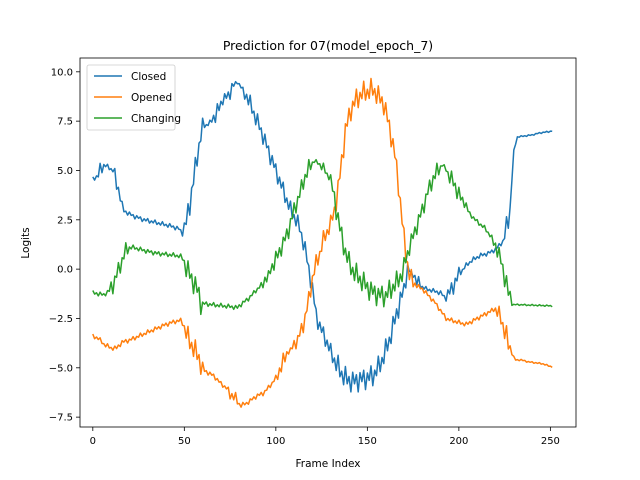 This screenshot has height=480, width=640. I want to click on x-tick-label: 200, so click(458, 441).